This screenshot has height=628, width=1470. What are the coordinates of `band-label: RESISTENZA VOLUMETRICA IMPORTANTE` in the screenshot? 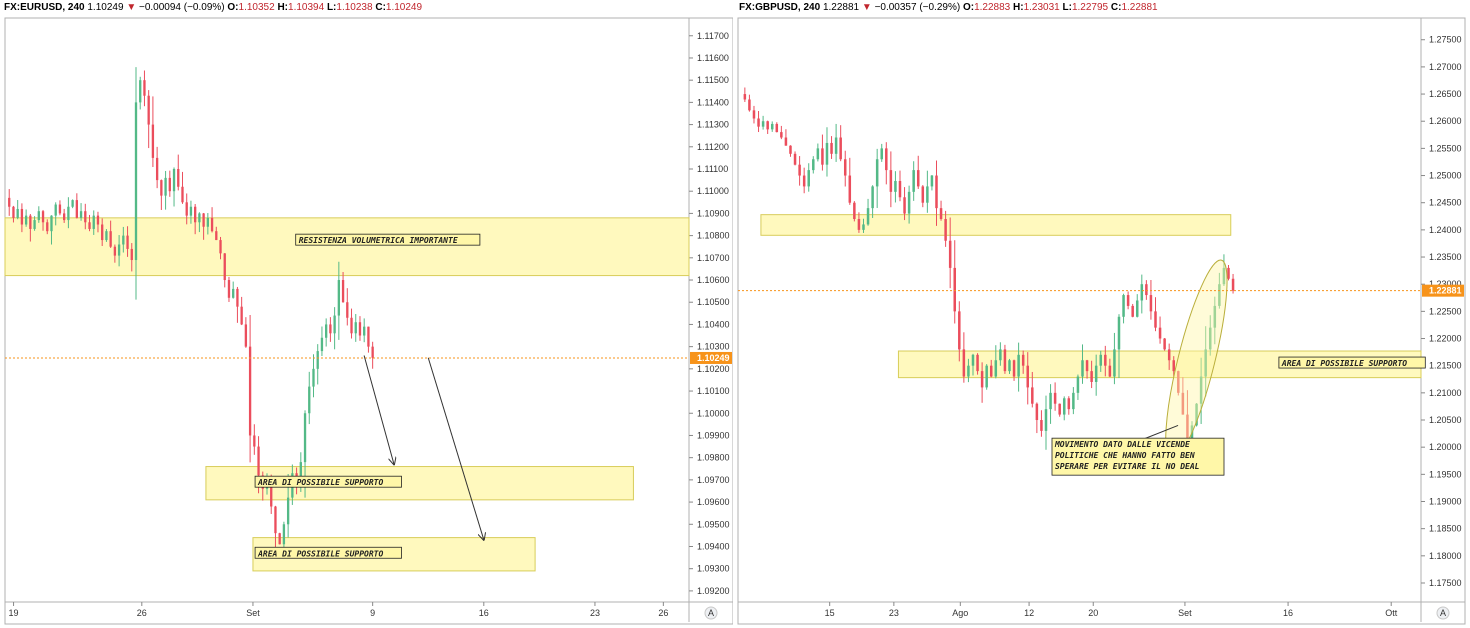 It's located at (378, 240).